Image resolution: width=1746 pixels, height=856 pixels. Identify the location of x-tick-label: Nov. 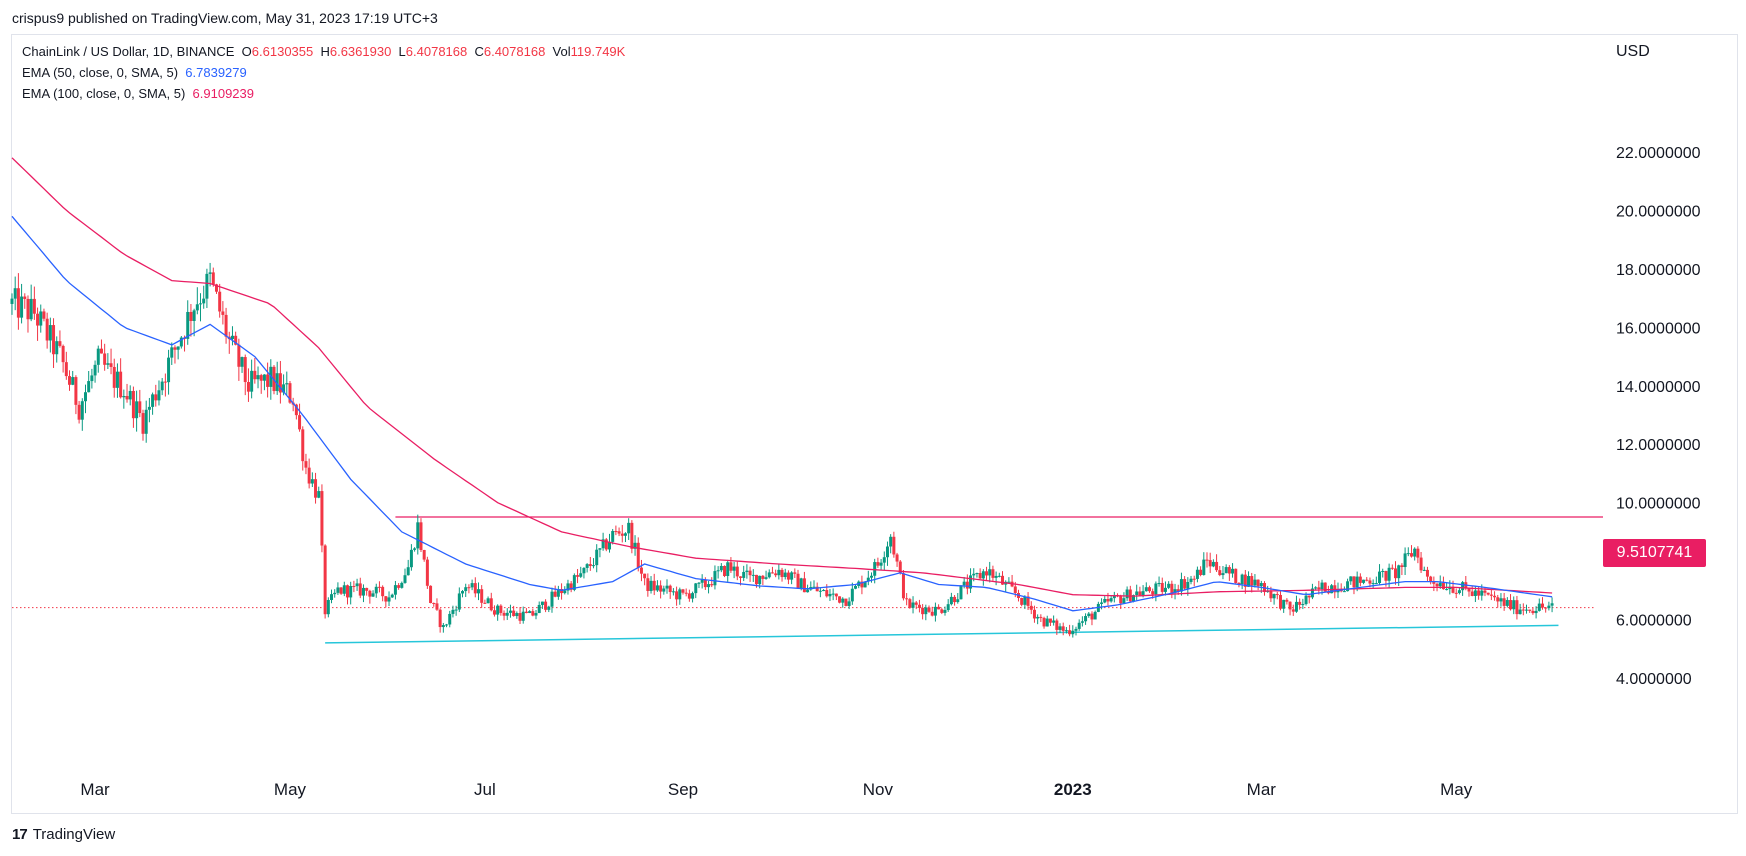
(878, 789).